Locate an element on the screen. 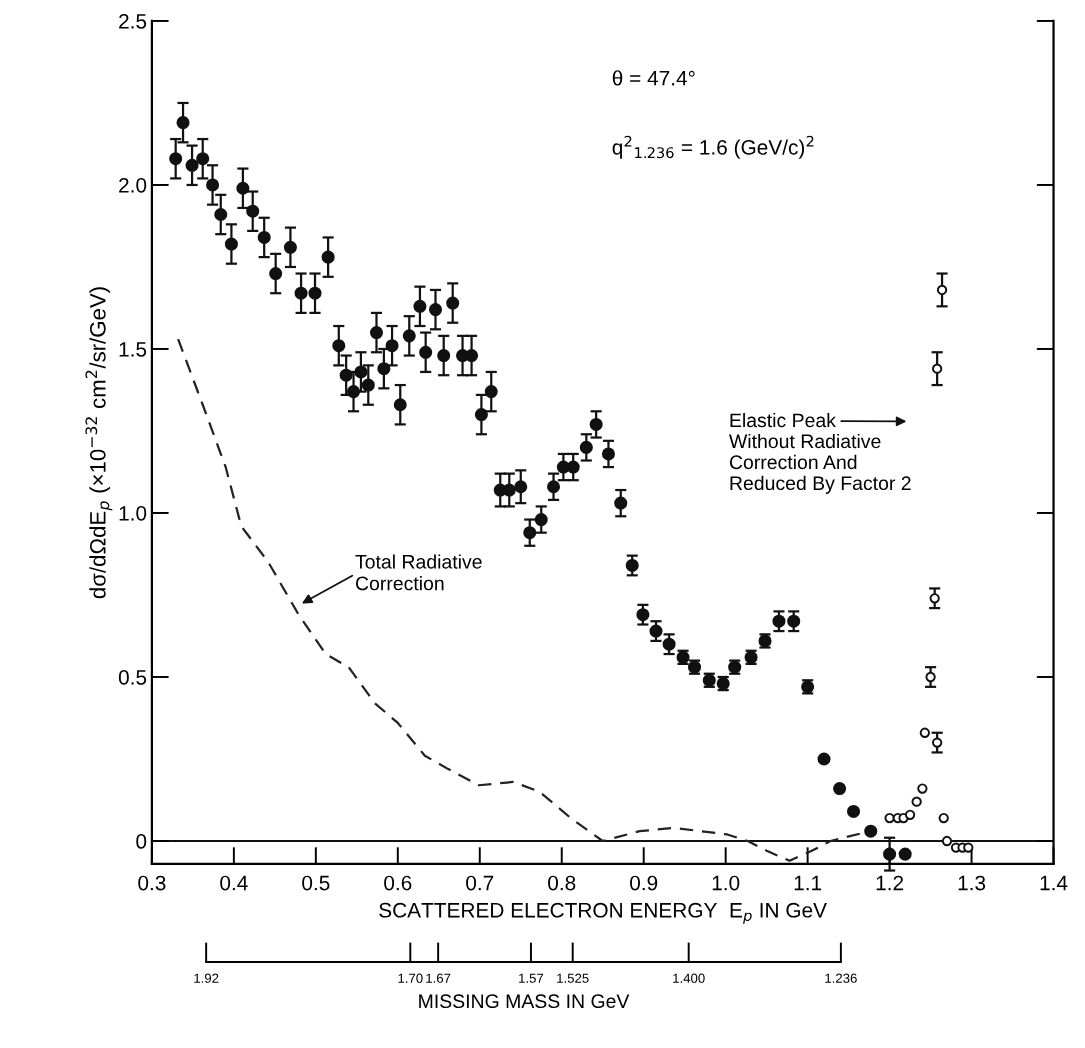 This screenshot has width=1085, height=1048. x-tick-label: 0.5 is located at coordinates (316, 883).